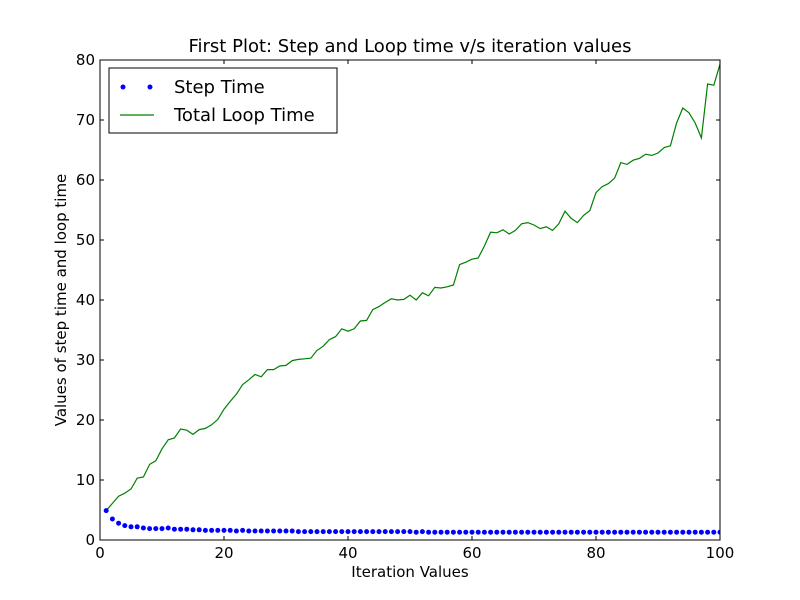  I want to click on legend-step-time-label: Step Time, so click(219, 87).